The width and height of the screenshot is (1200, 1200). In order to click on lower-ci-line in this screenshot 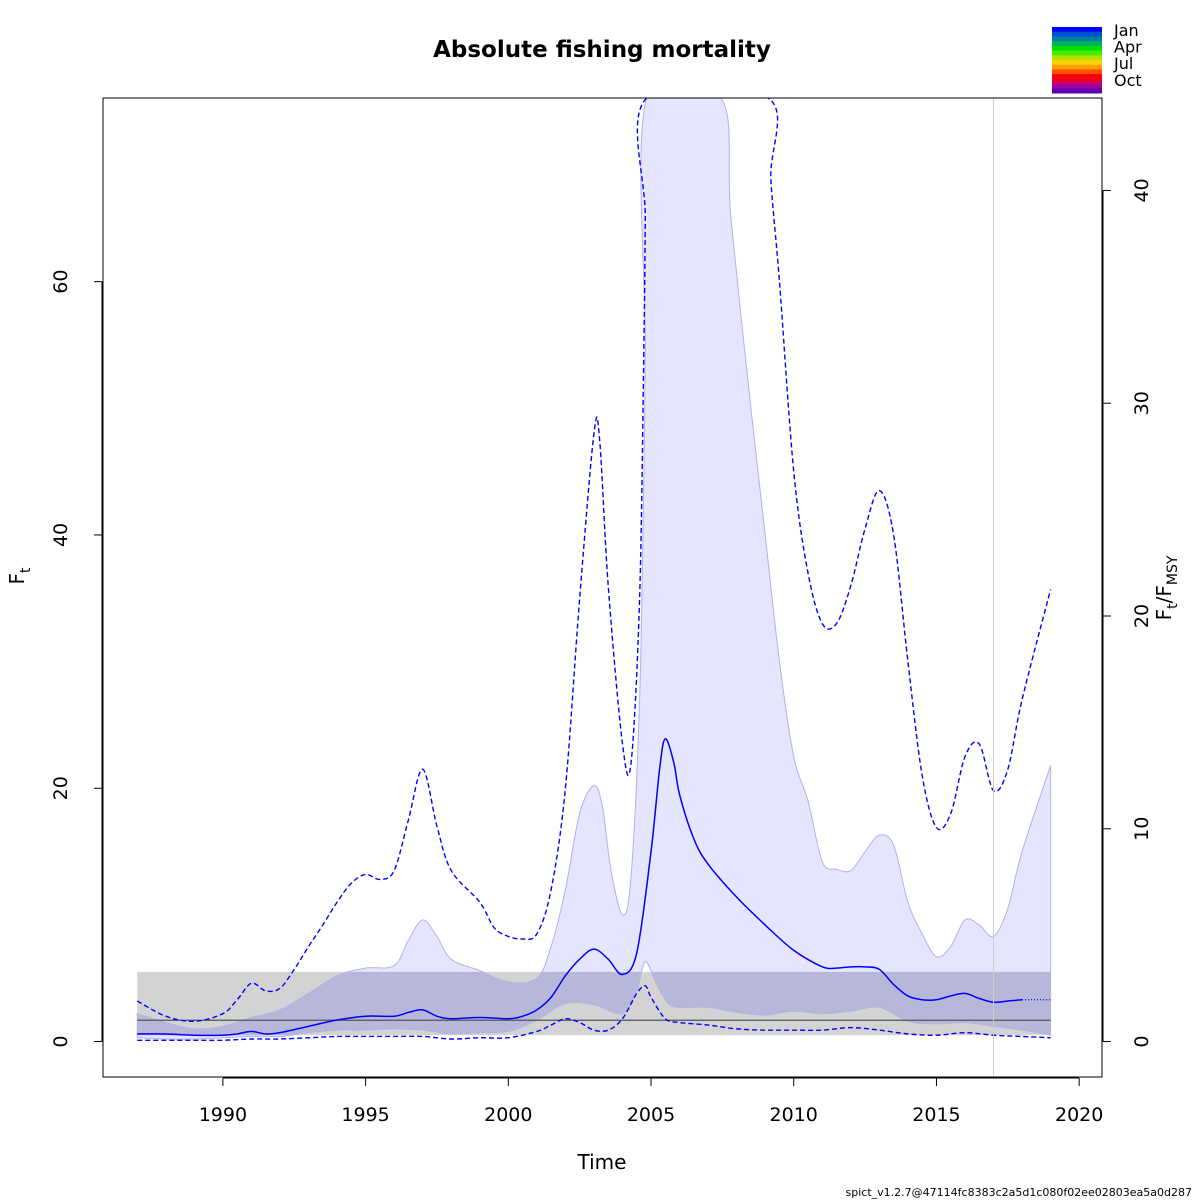, I will do `click(594, 1013)`.